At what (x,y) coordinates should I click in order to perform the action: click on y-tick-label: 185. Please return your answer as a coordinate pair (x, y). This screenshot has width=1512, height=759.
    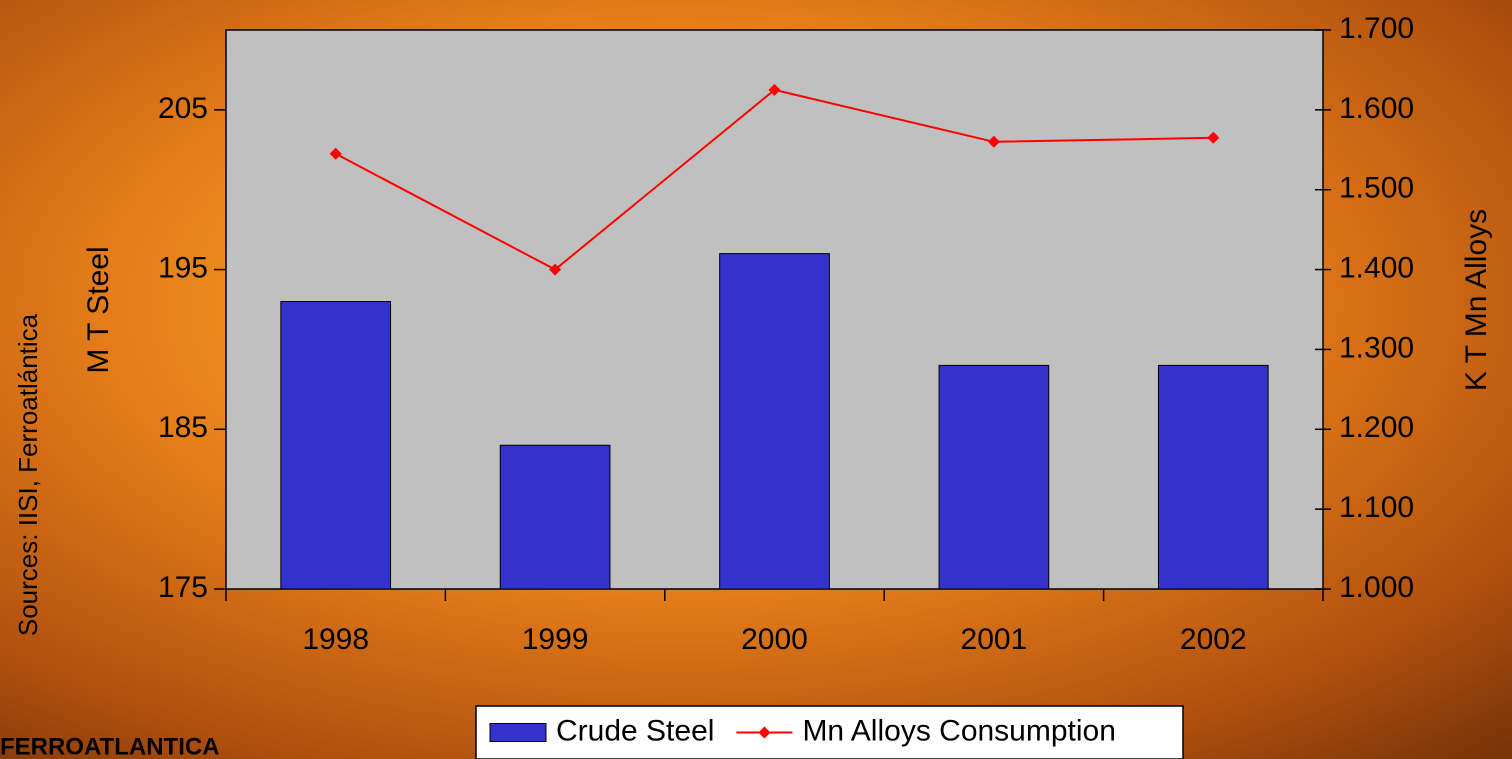
    Looking at the image, I should click on (183, 427).